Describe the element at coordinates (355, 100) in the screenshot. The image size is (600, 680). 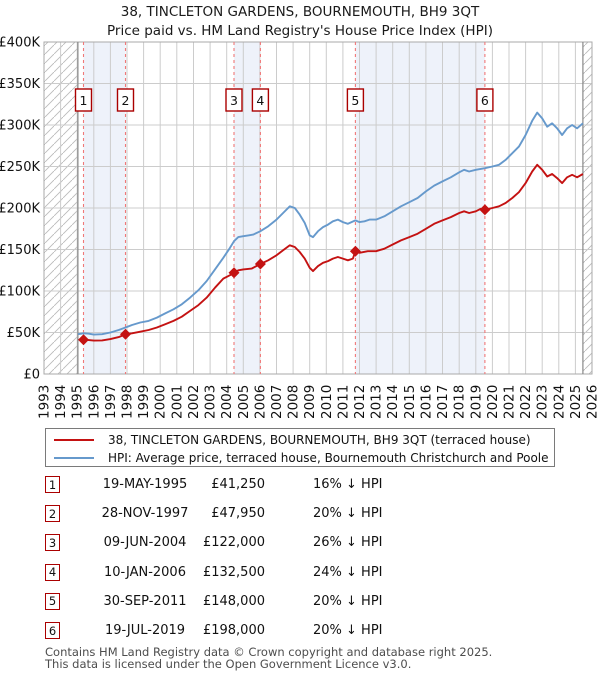
I see `svg-text: 5` at that location.